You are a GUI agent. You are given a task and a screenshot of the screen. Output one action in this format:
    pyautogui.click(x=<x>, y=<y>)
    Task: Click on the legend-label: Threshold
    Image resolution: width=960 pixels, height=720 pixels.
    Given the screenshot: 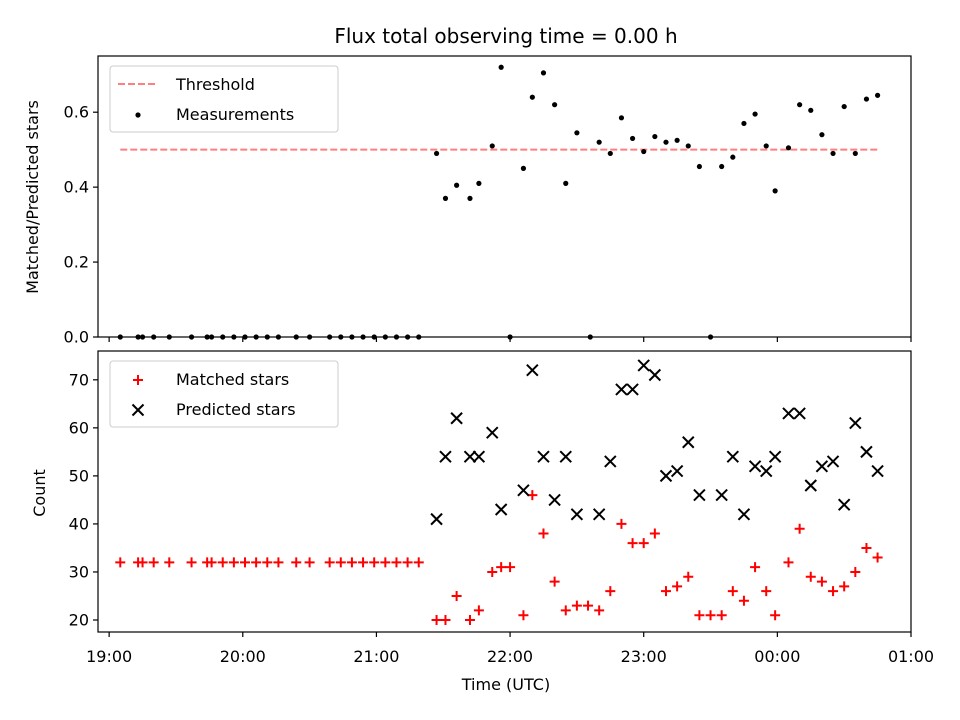 What is the action you would take?
    pyautogui.click(x=215, y=84)
    